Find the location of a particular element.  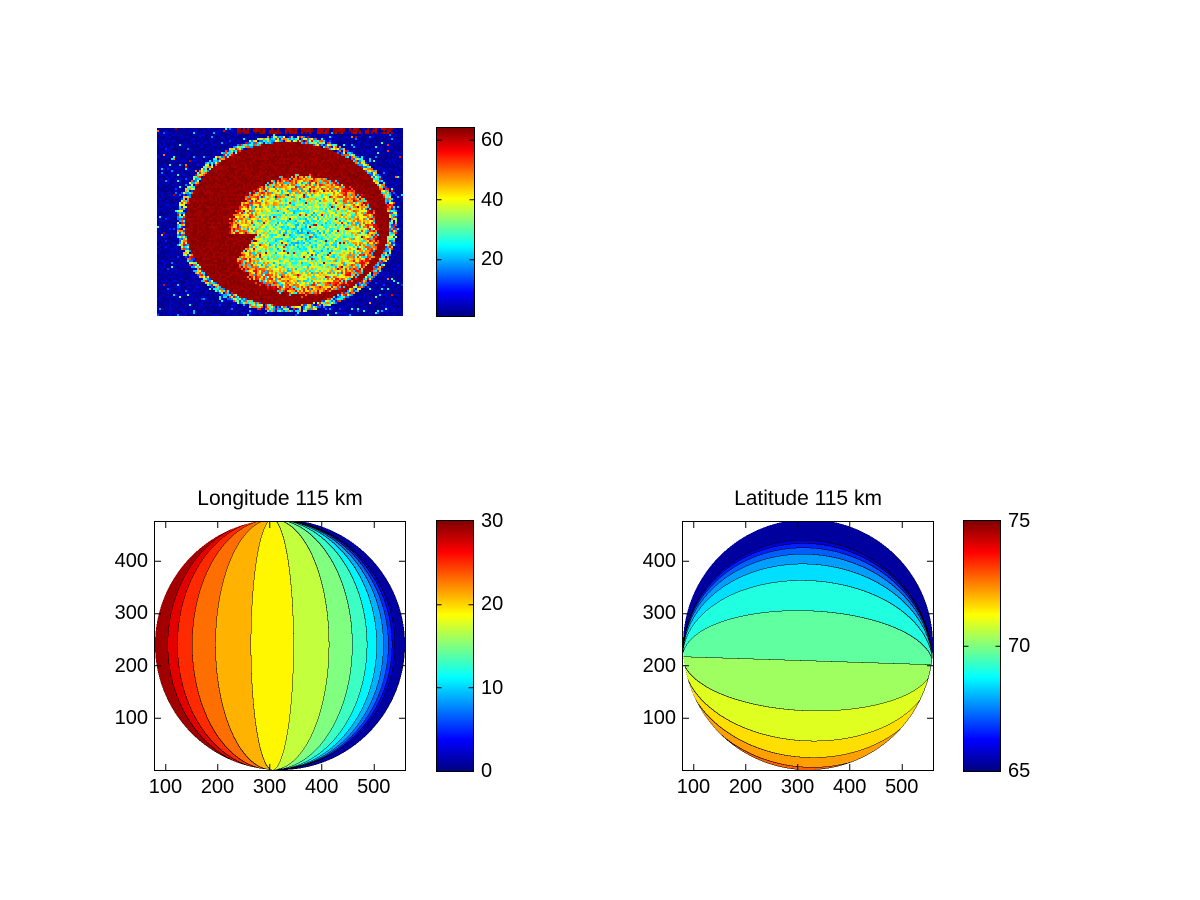

allsky-image is located at coordinates (280, 222).